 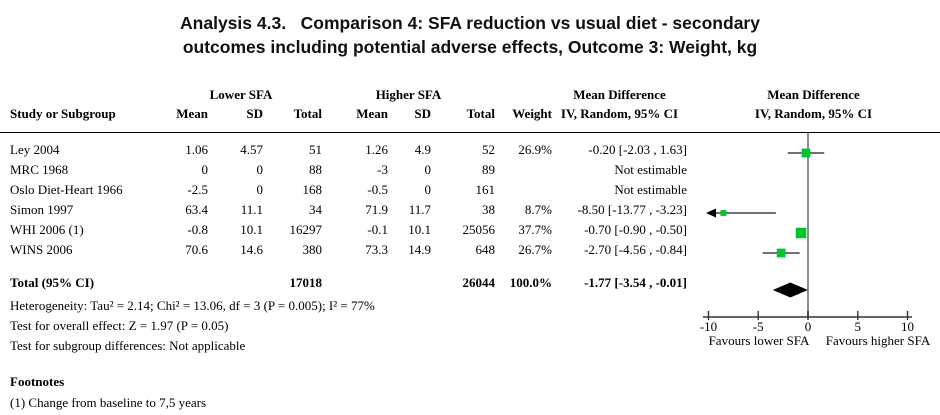 What do you see at coordinates (480, 113) in the screenshot?
I see `col-header-higher-total: Total` at bounding box center [480, 113].